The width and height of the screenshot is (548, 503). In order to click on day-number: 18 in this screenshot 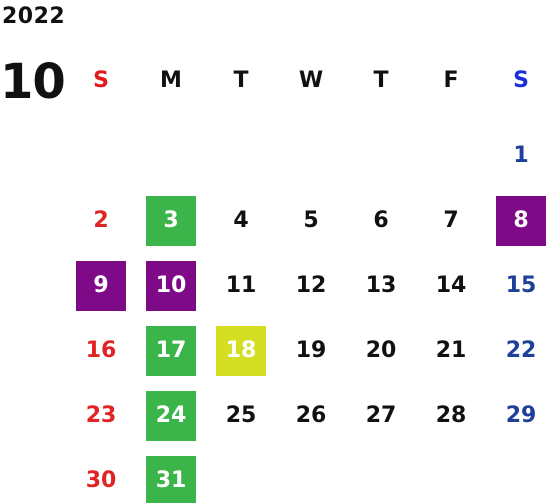, I will do `click(241, 350)`.